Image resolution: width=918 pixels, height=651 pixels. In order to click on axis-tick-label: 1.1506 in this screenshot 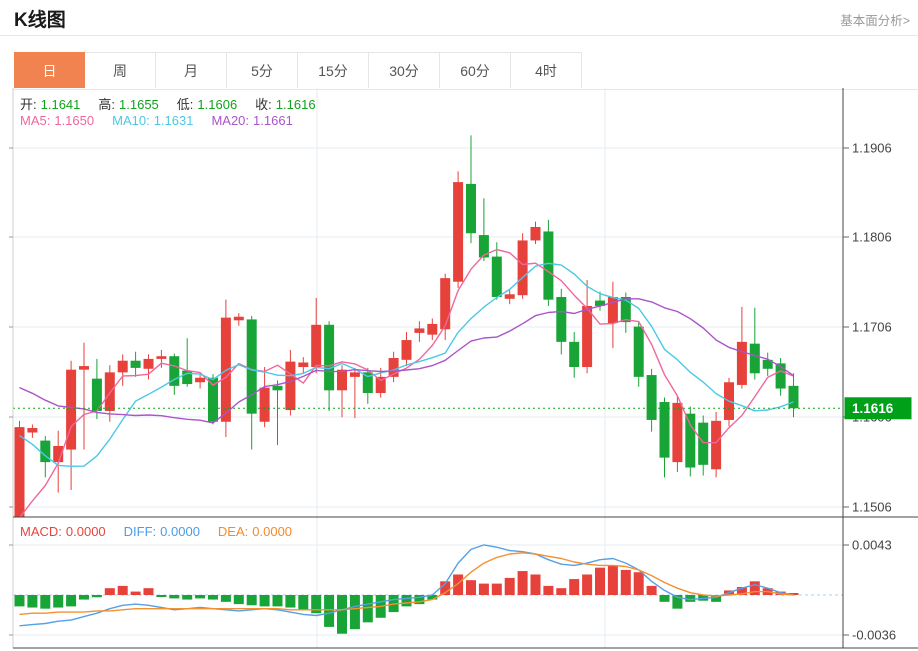, I will do `click(872, 507)`.